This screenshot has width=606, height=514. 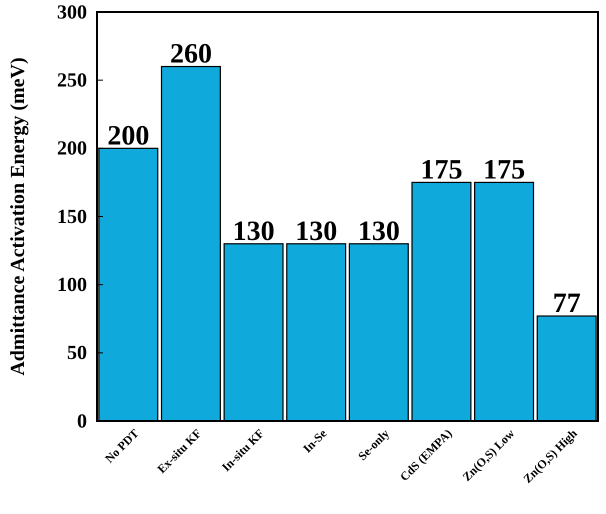 What do you see at coordinates (72, 12) in the screenshot?
I see `y-tick-label: 300` at bounding box center [72, 12].